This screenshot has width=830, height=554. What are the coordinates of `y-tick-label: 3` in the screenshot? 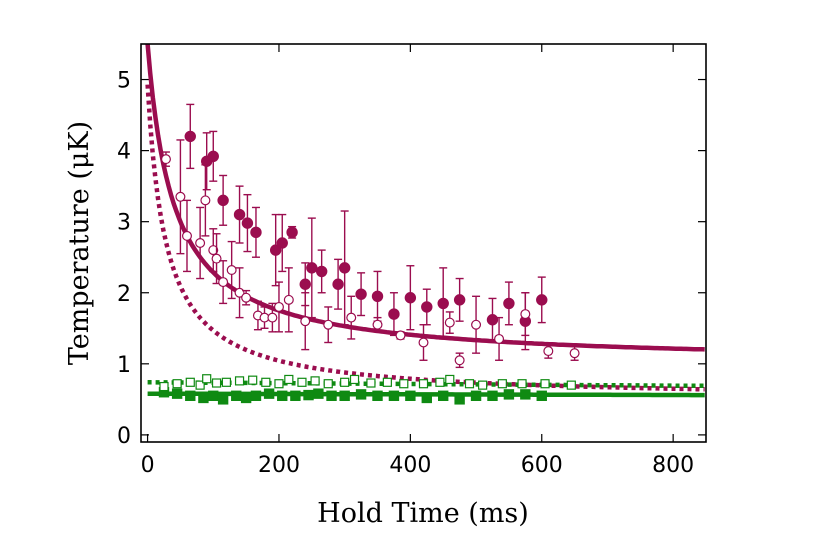 It's located at (124, 223).